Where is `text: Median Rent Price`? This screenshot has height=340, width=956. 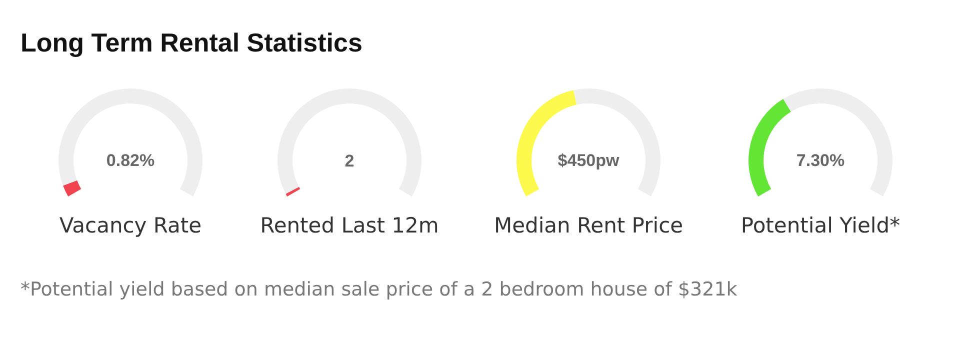 text: Median Rent Price is located at coordinates (589, 226).